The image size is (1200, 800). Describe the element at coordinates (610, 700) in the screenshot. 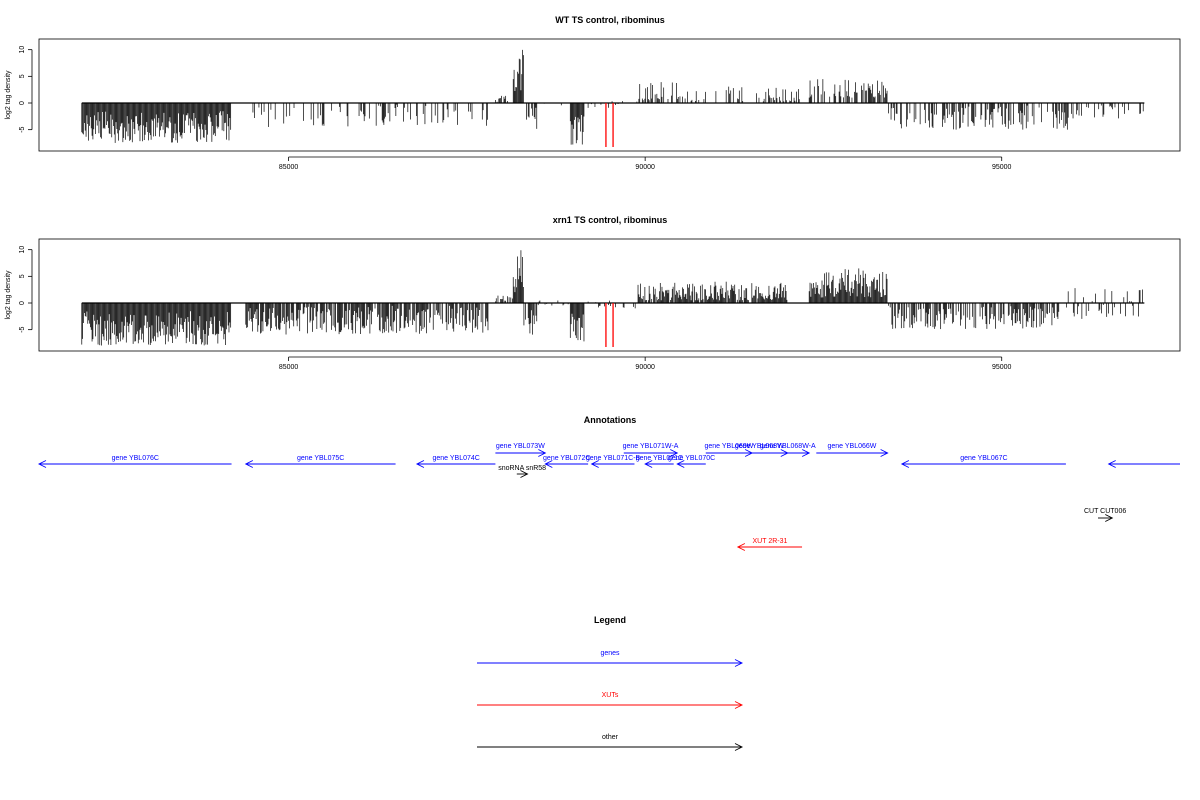

I see `legend-items: genes XUTs other` at that location.